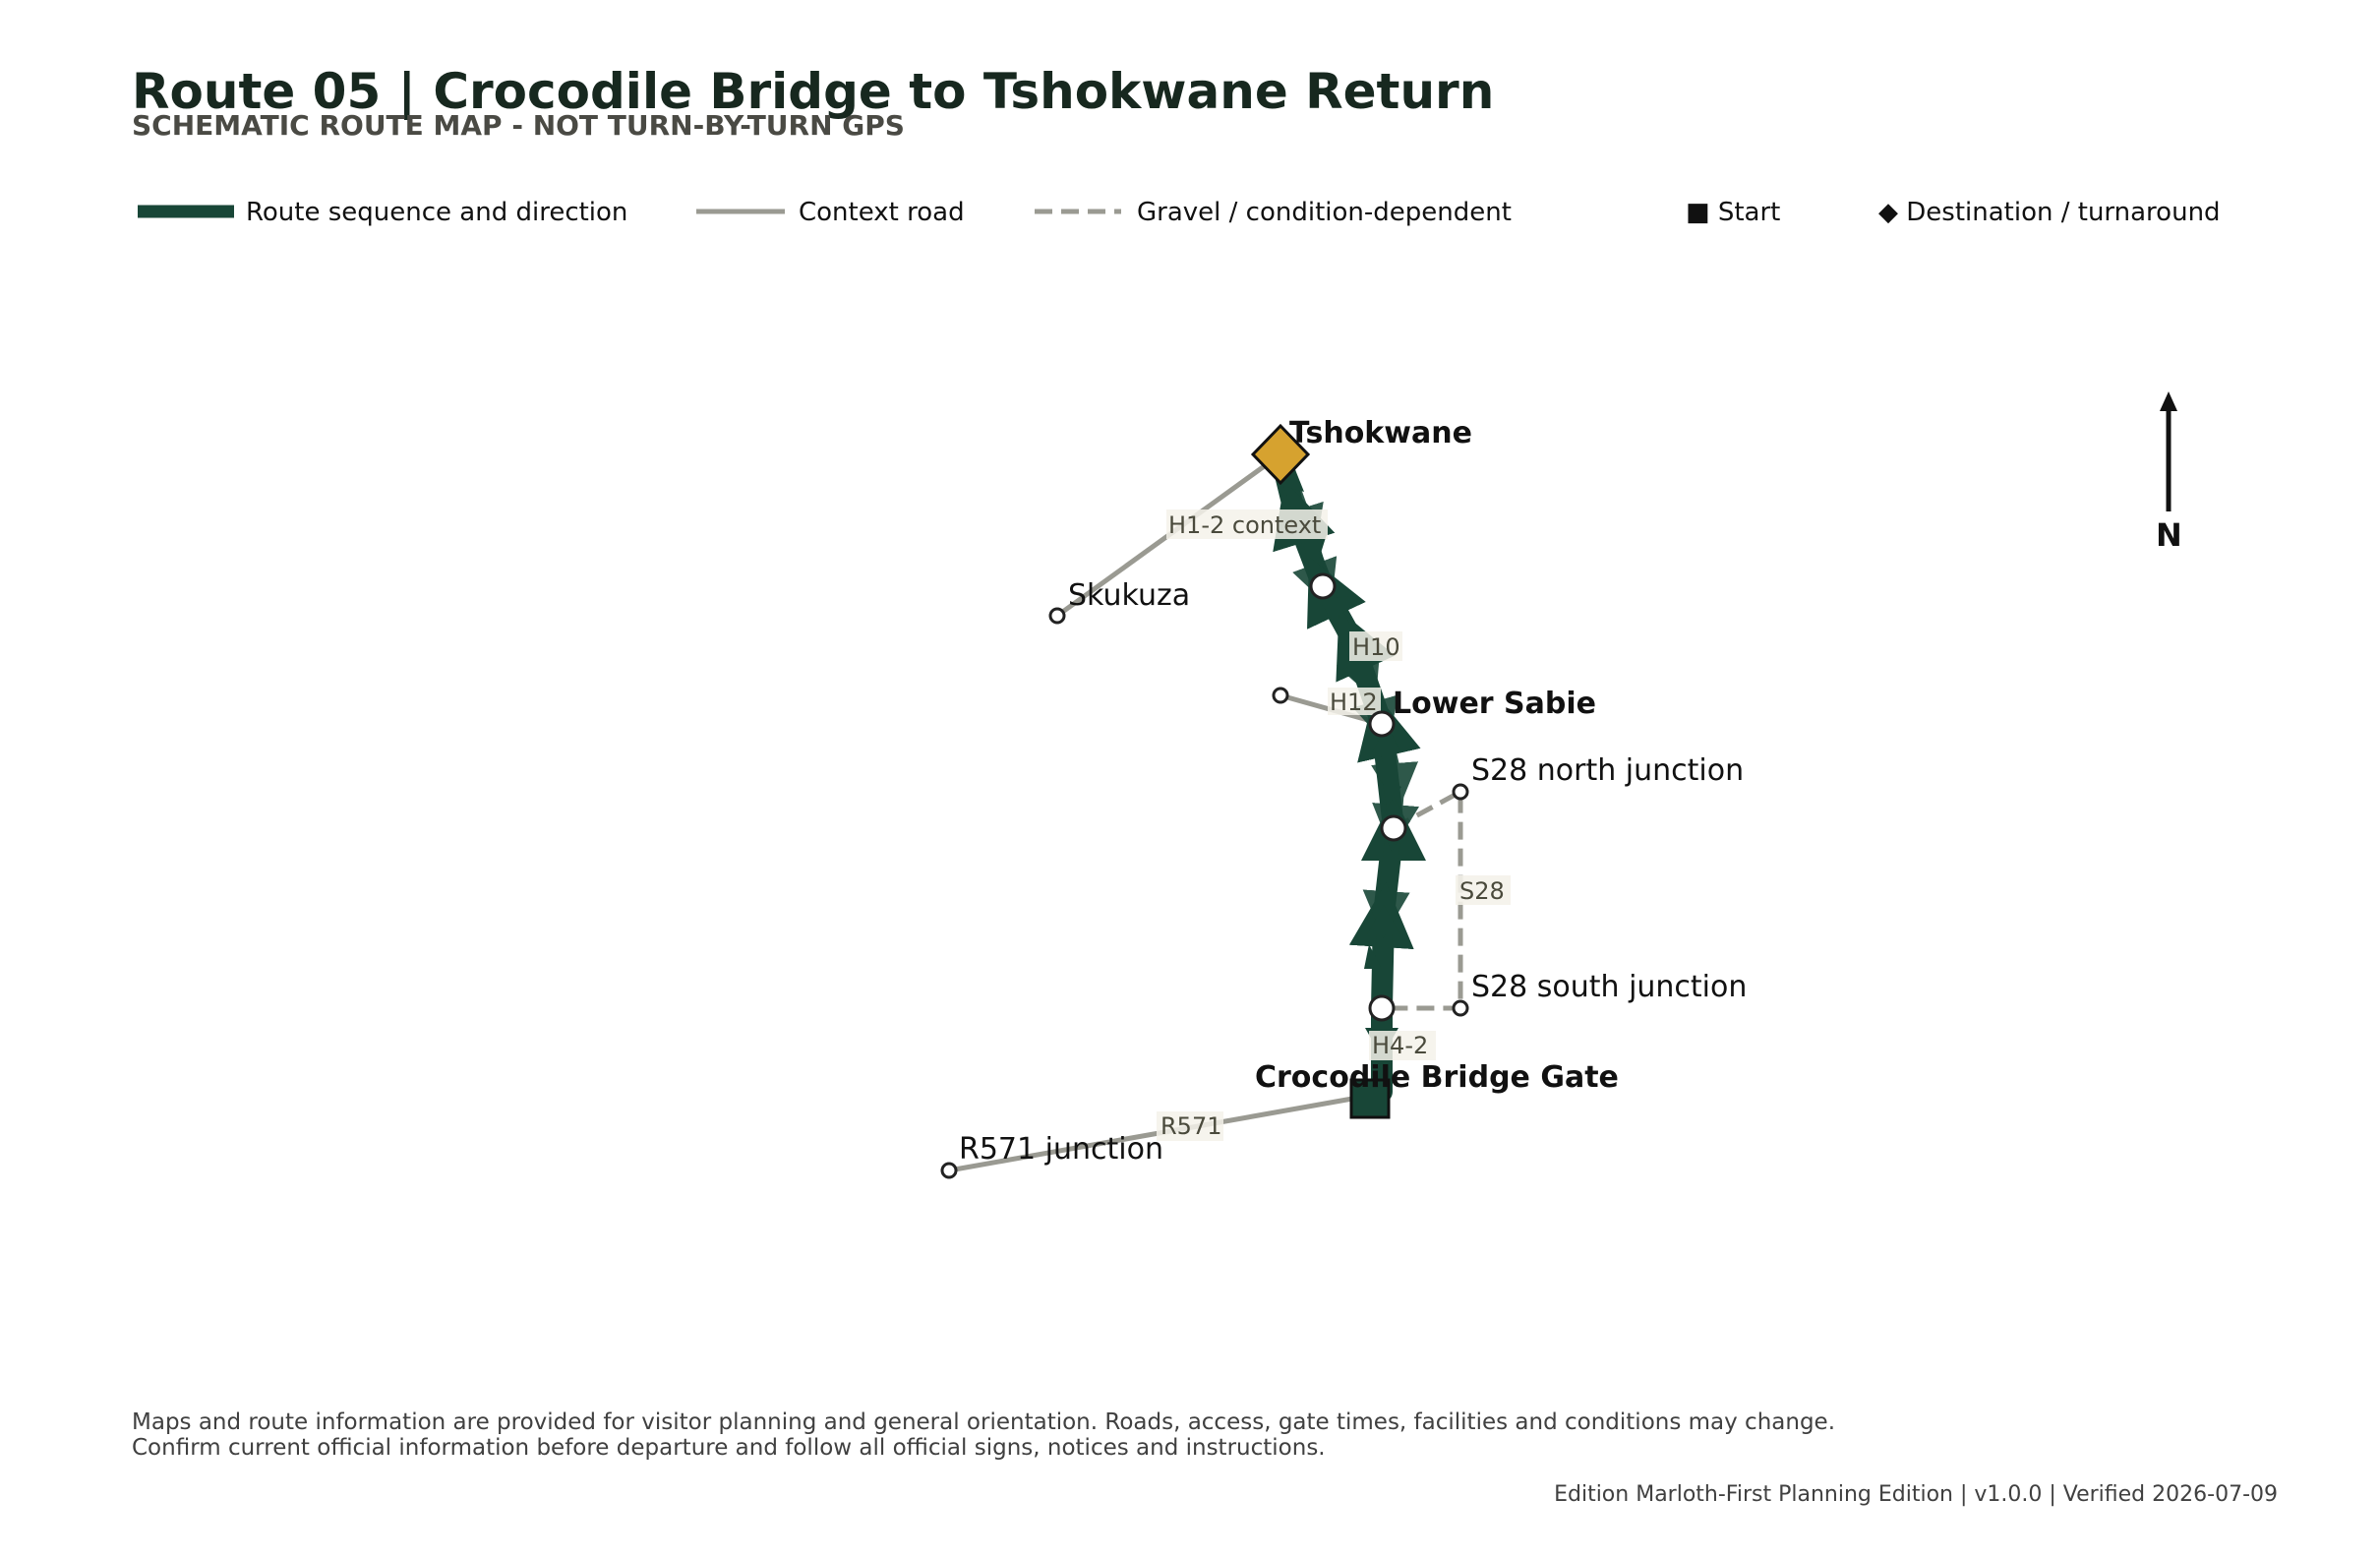  What do you see at coordinates (1061, 1149) in the screenshot?
I see `label-r571-junction: R571 junction` at bounding box center [1061, 1149].